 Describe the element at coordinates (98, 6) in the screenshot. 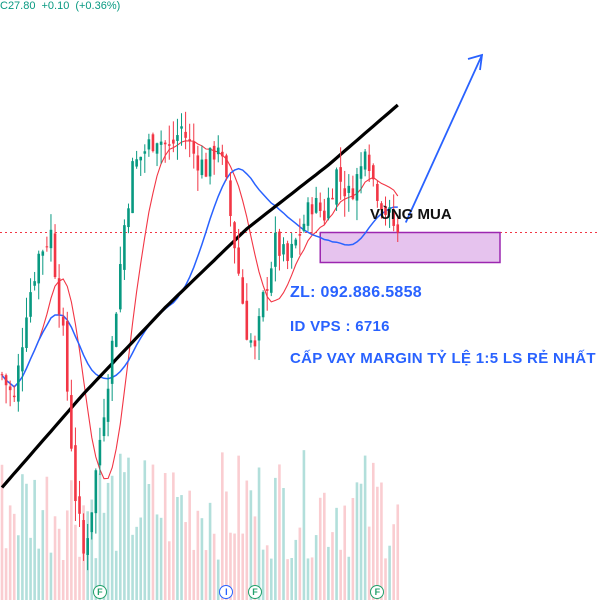

I see `price-change-pct: (+0.36%)` at that location.